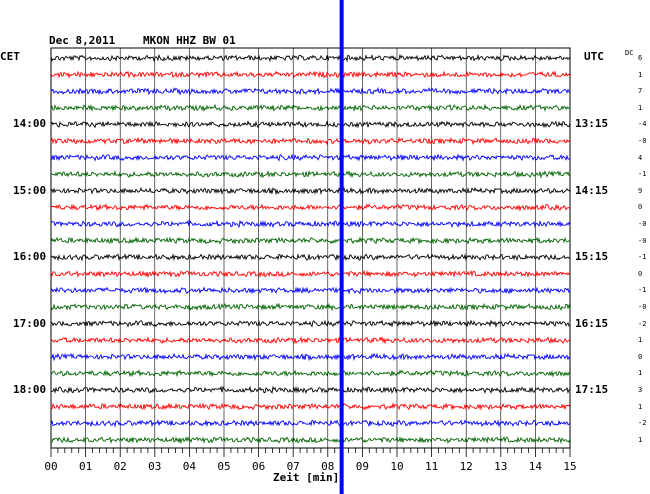  Describe the element at coordinates (189, 40) in the screenshot. I see `station-label: MKON HHZ BW 01` at that location.